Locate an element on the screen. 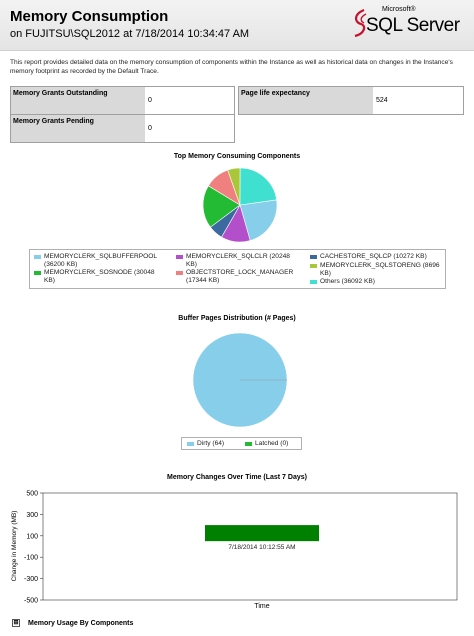 Image resolution: width=474 pixels, height=636 pixels. y-tick-label-1: 300 is located at coordinates (32, 515).